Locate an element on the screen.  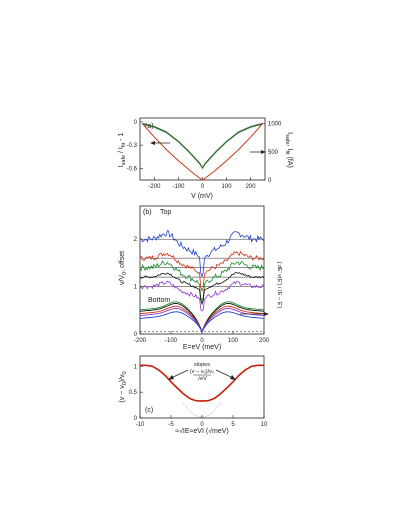
panel-b-right-axis-label: ∫ dE' ν(E') / (E − E') is located at coordinates (279, 285).